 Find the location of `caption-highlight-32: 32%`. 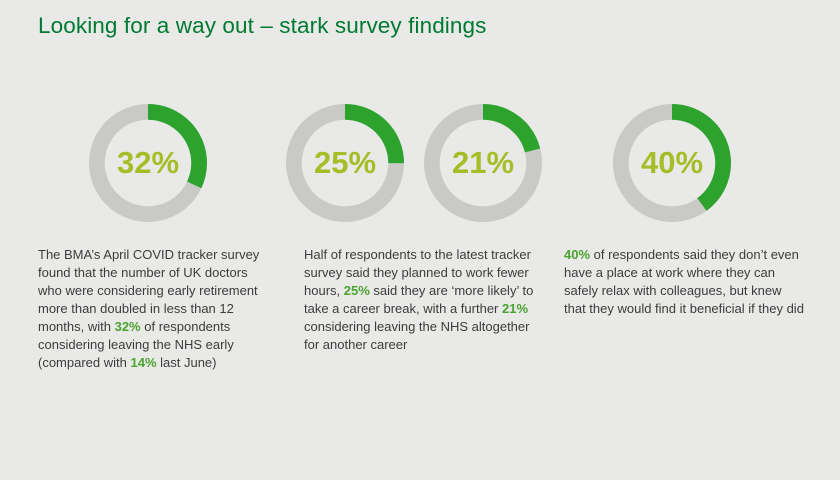

caption-highlight-32: 32% is located at coordinates (127, 326).